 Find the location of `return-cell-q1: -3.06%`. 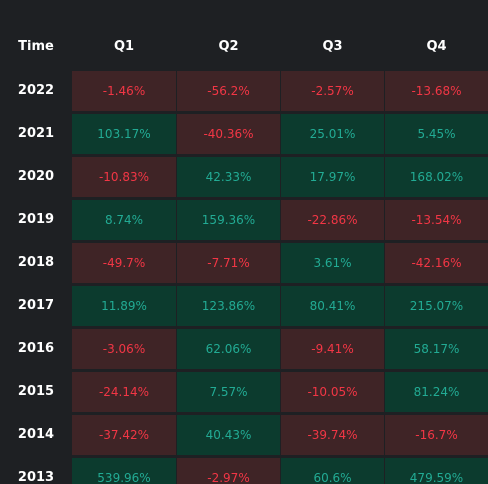

return-cell-q1: -3.06% is located at coordinates (124, 349).